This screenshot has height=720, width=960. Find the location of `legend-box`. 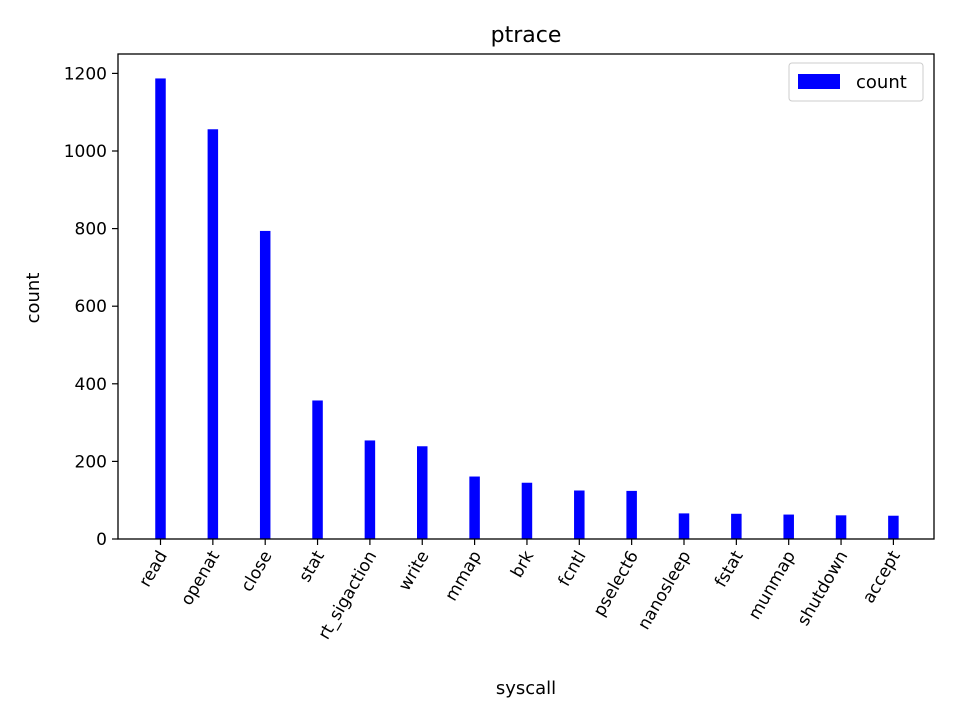

legend-box is located at coordinates (856, 82).